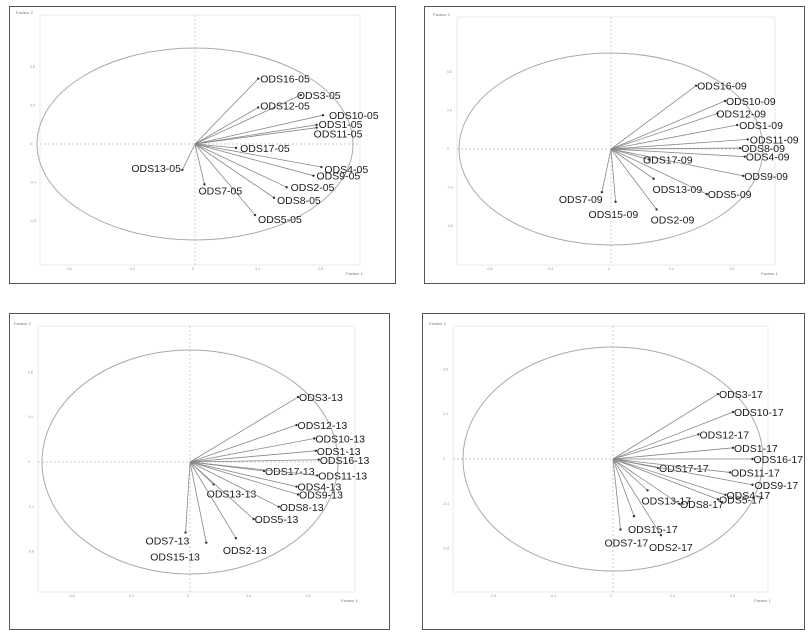  I want to click on vector-label: ODS12-09, so click(741, 114).